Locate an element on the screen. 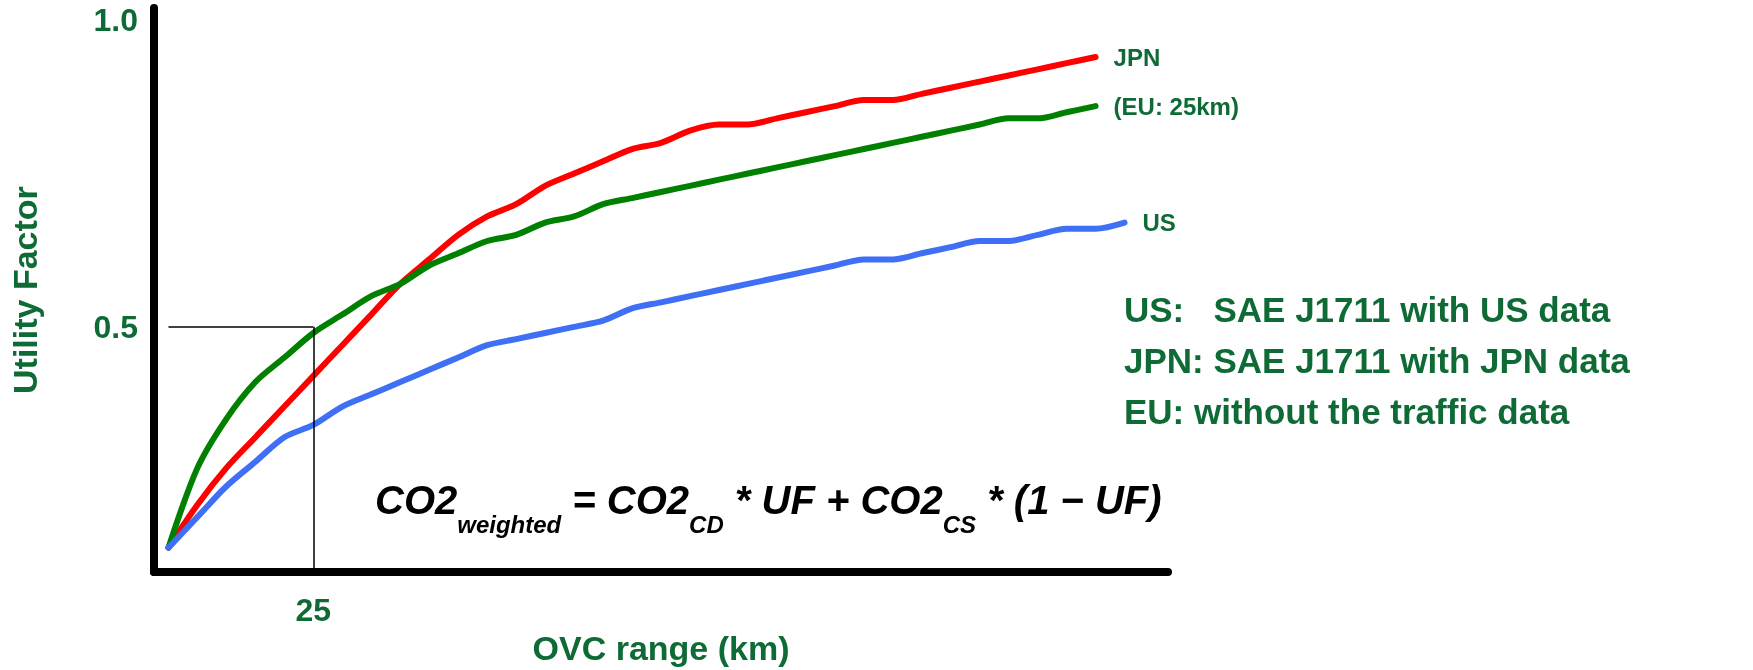 The height and width of the screenshot is (670, 1753). series-label: JPN is located at coordinates (1137, 57).